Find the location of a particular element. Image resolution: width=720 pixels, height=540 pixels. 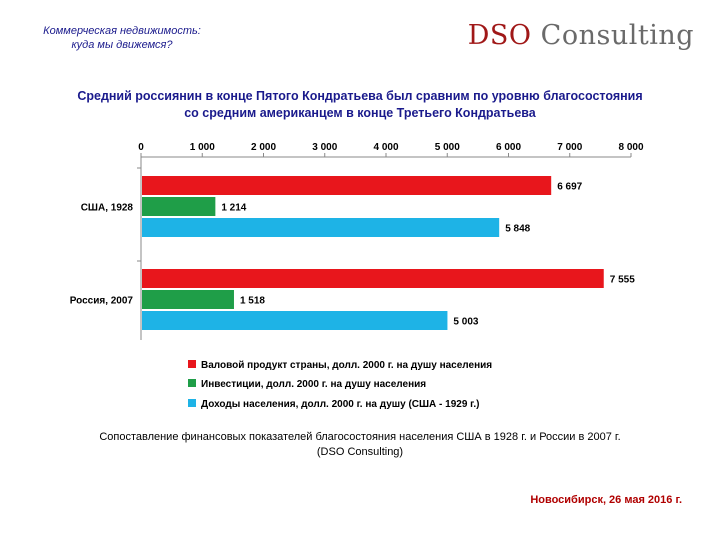

category-label: Россия, 2007 is located at coordinates (102, 301).